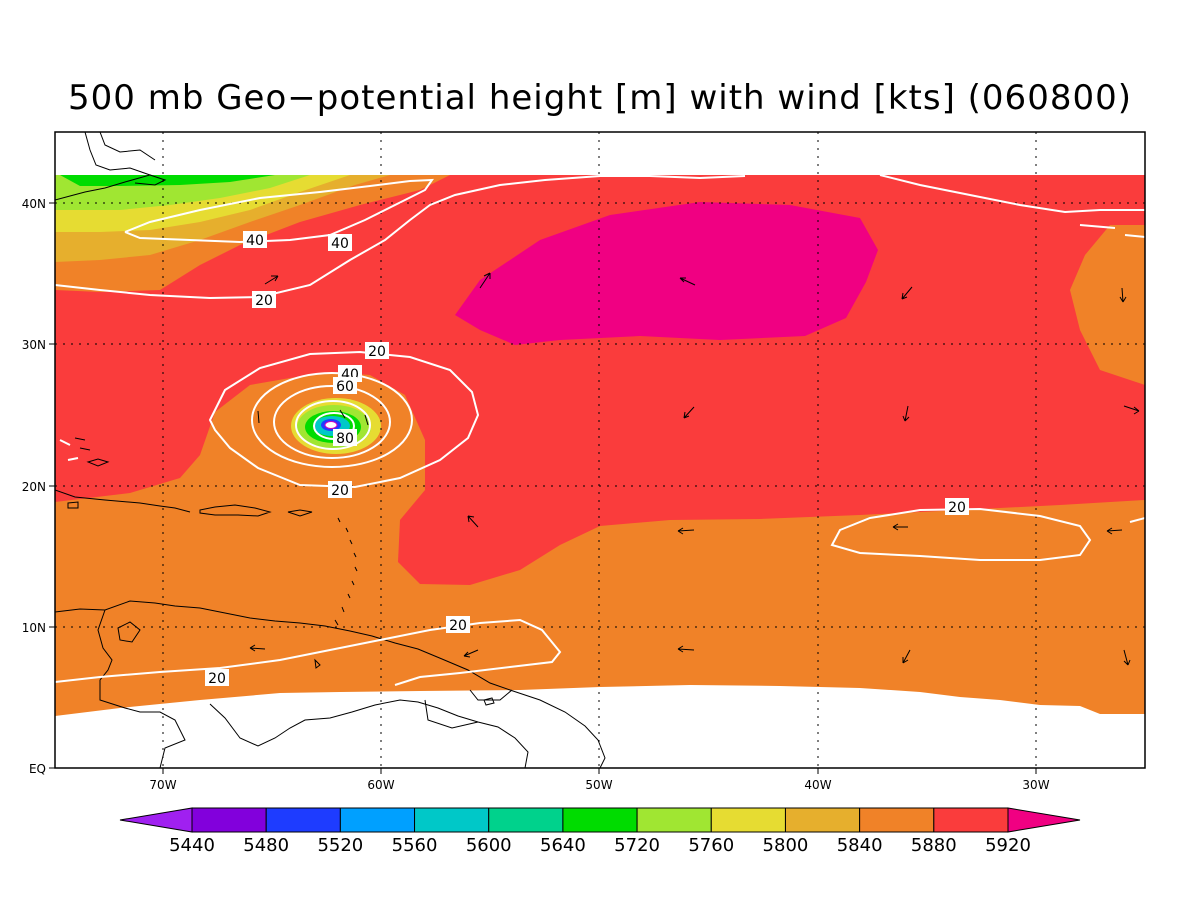  Describe the element at coordinates (1044, 820) in the screenshot. I see `color-bar-high-arrow` at that location.